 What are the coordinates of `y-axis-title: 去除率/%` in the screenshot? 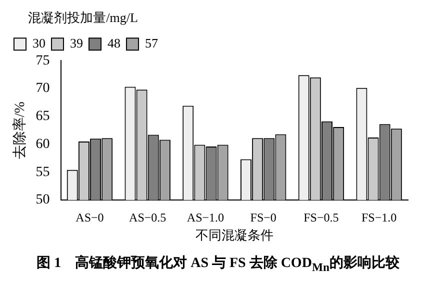 It's located at (20, 130).